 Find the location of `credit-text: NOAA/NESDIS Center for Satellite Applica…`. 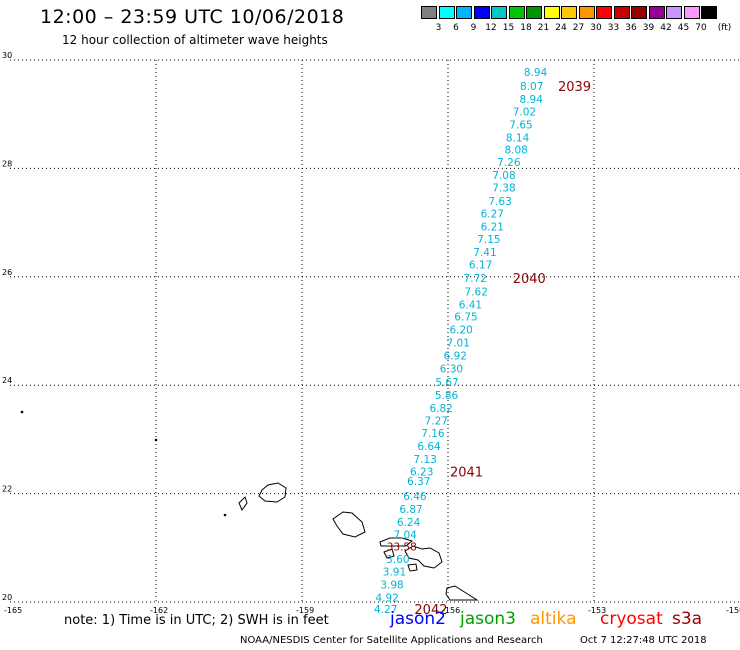

credit-text: NOAA/NESDIS Center for Satellite Applica… is located at coordinates (391, 640).